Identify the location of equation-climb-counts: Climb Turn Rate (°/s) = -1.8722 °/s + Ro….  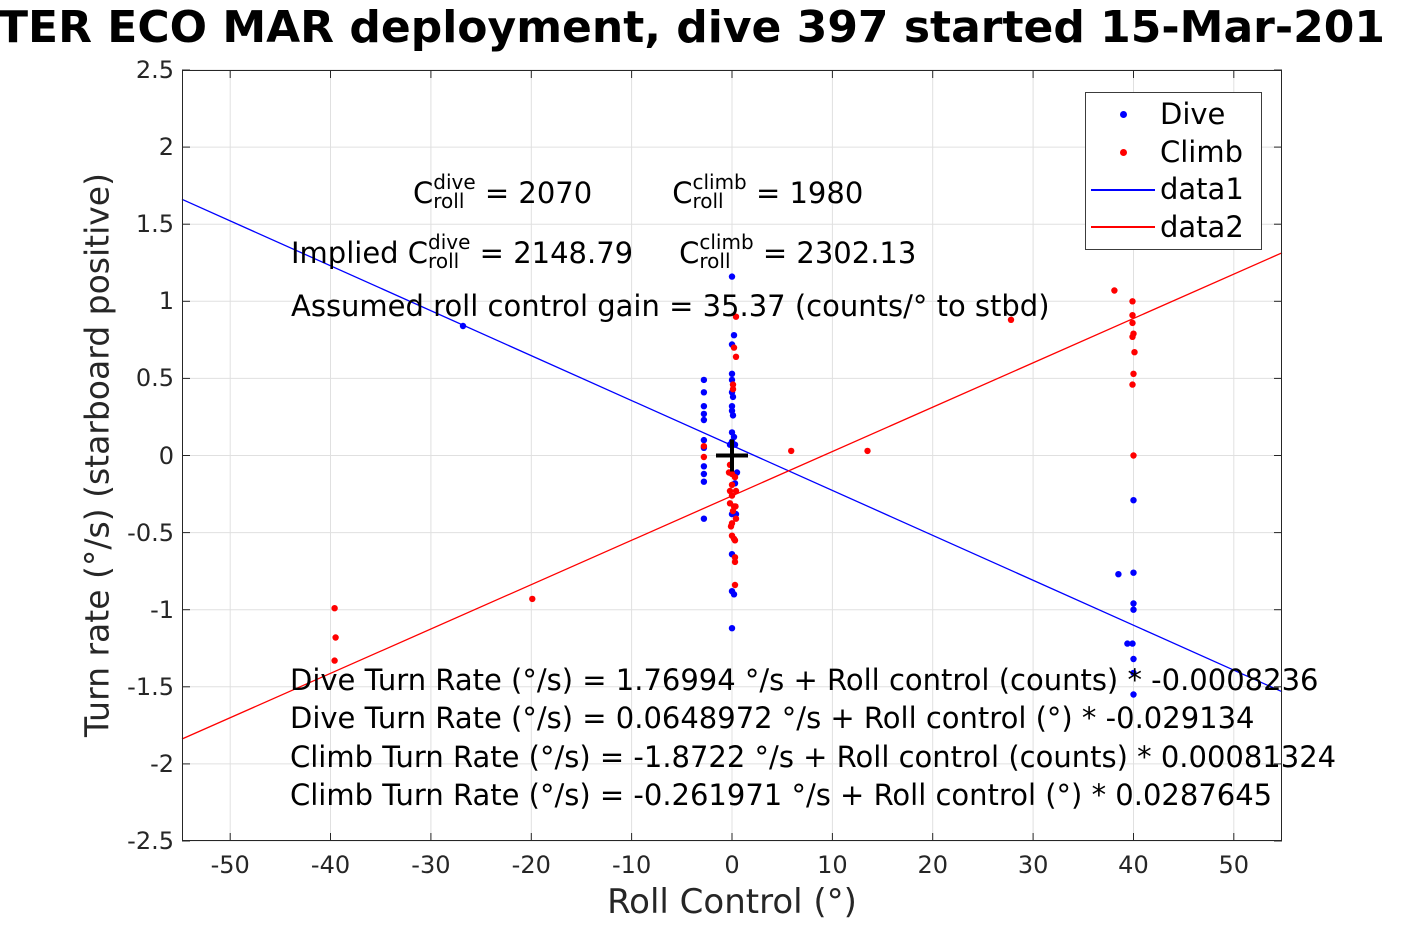
(813, 757).